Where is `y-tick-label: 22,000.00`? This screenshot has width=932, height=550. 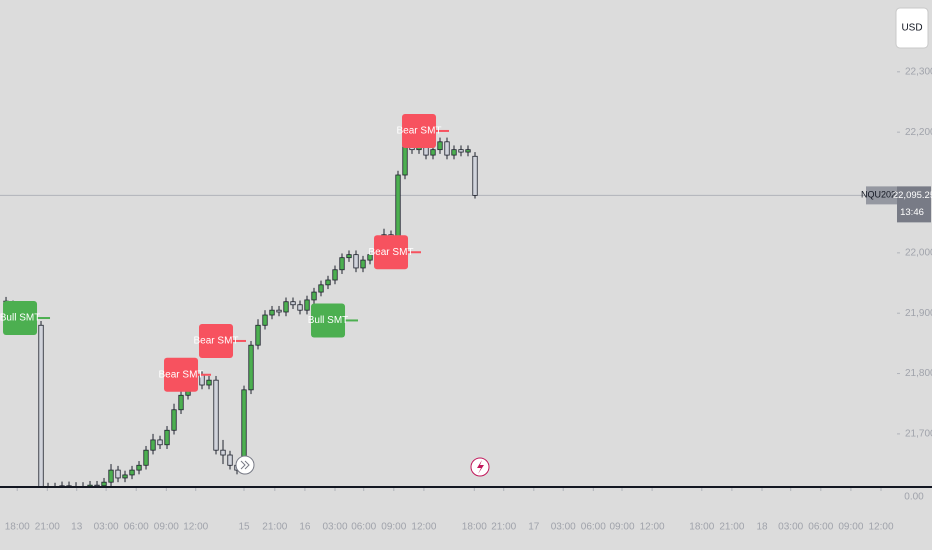
y-tick-label: 22,000.00 is located at coordinates (918, 252).